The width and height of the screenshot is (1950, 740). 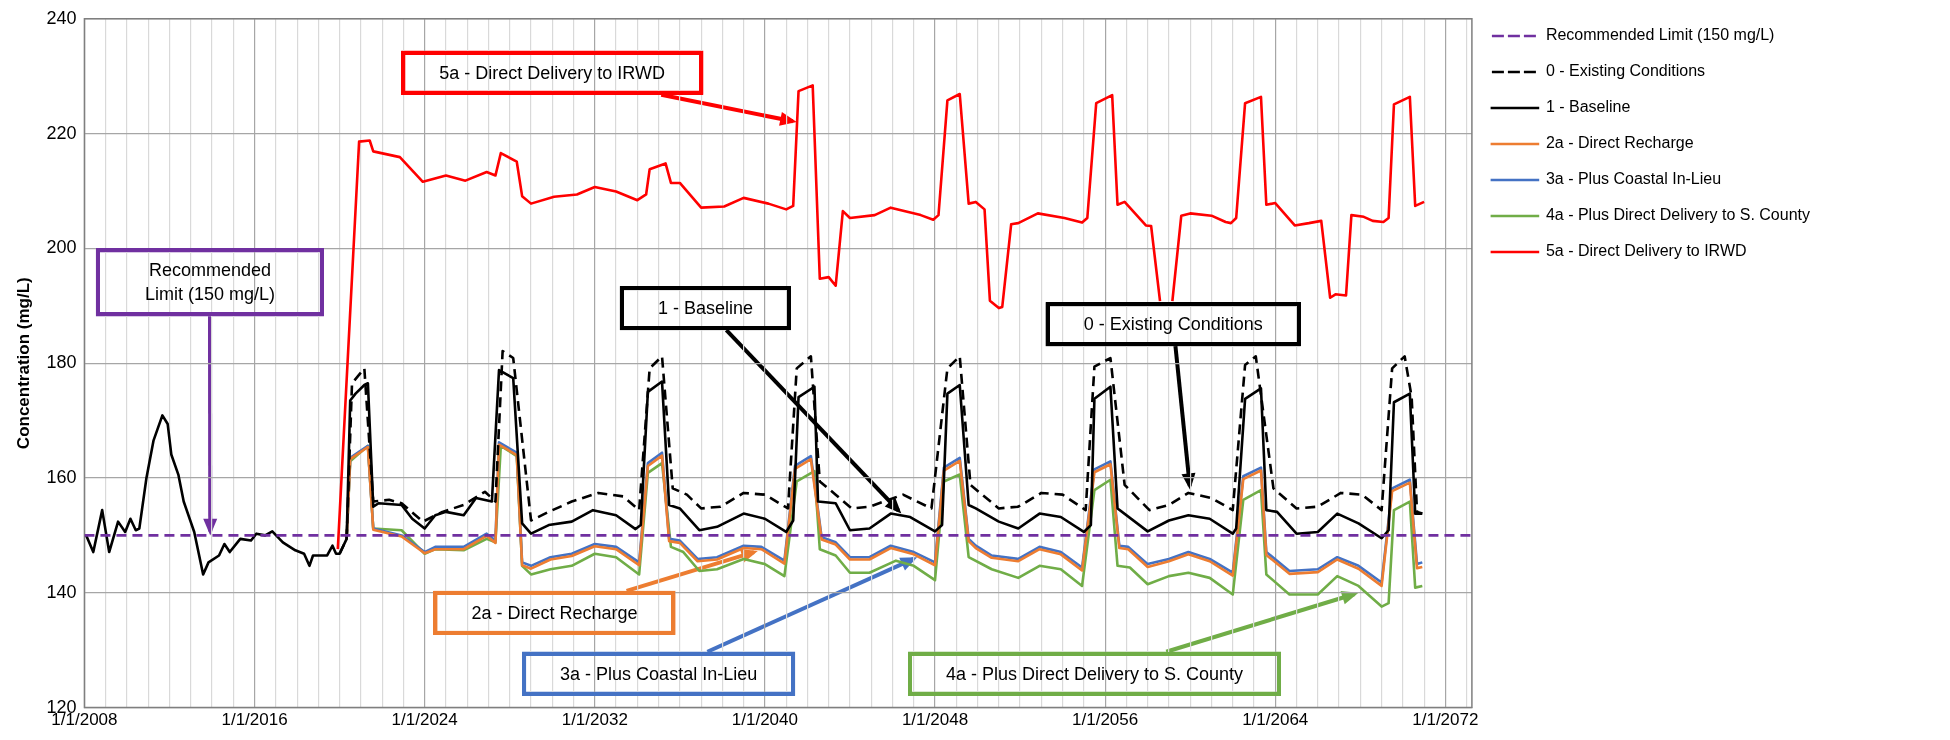 I want to click on x-tick-label: 1/1/2040, so click(x=764, y=720).